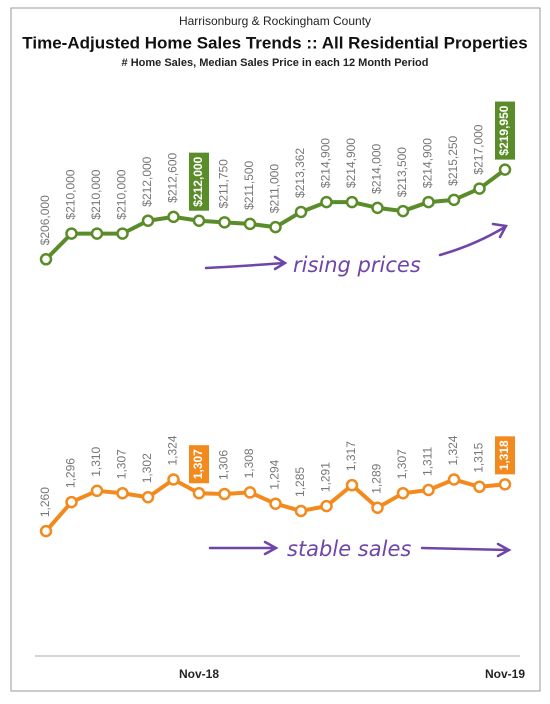  I want to click on data-label: 1,294, so click(275, 474).